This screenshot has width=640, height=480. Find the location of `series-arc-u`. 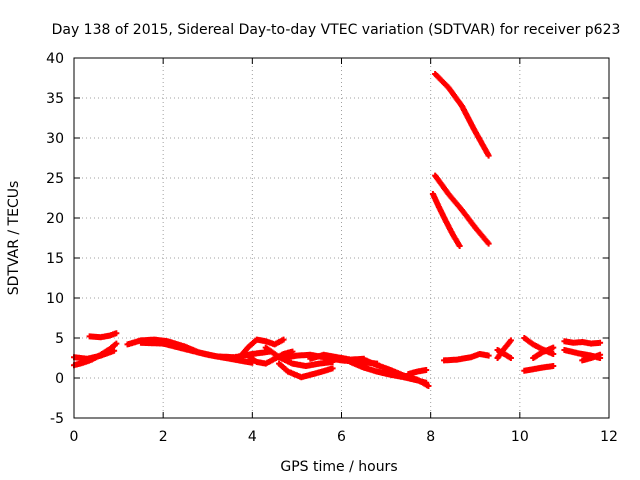

series-arc-u is located at coordinates (539, 368).